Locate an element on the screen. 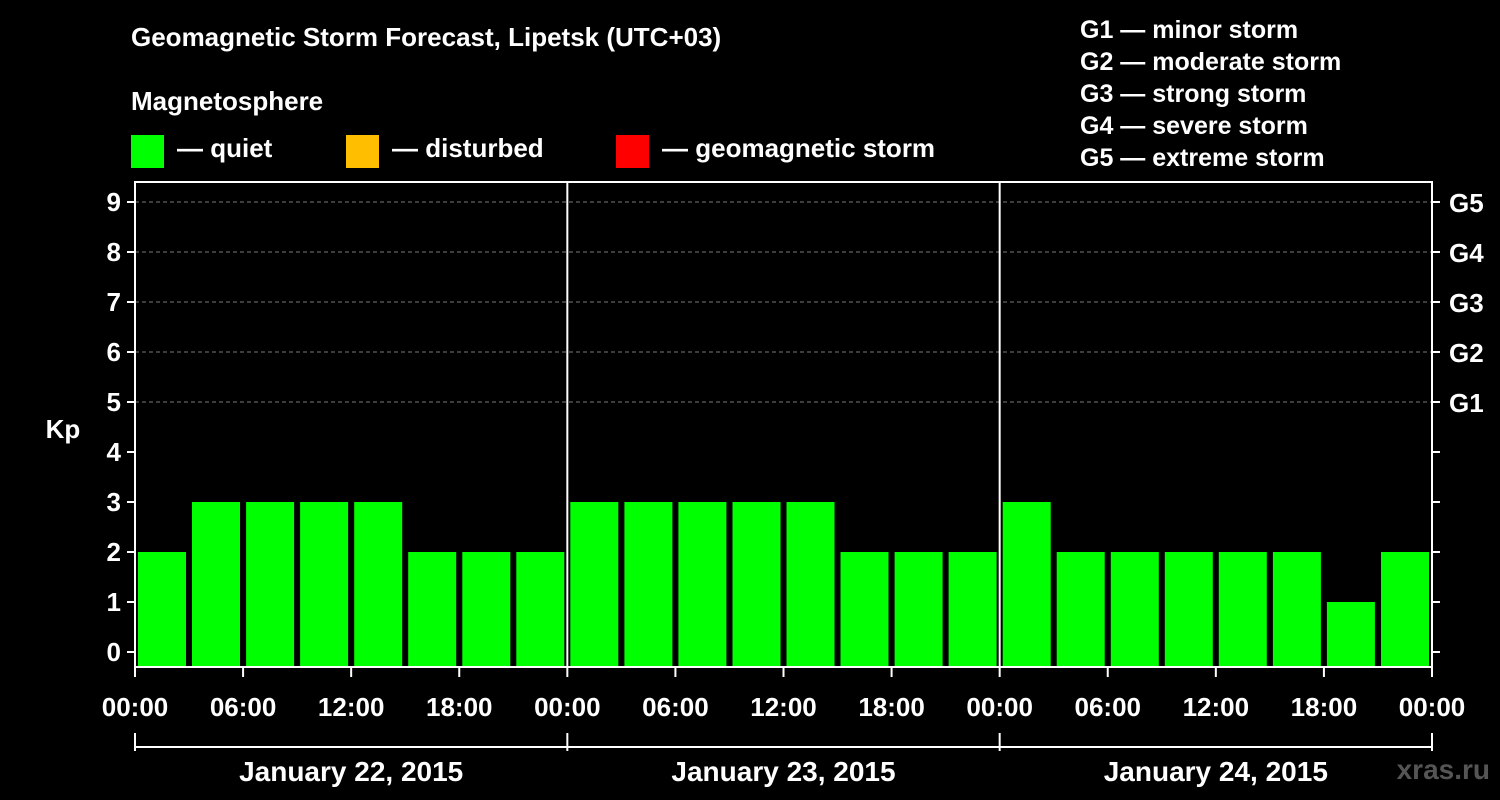 The image size is (1500, 800). y-tick-label: 8 is located at coordinates (114, 252).